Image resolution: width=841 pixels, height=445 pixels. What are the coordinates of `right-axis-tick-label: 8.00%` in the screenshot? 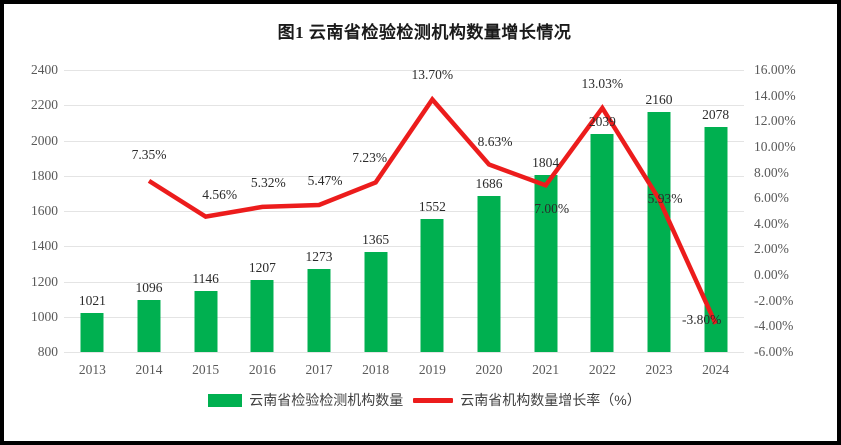 It's located at (771, 172).